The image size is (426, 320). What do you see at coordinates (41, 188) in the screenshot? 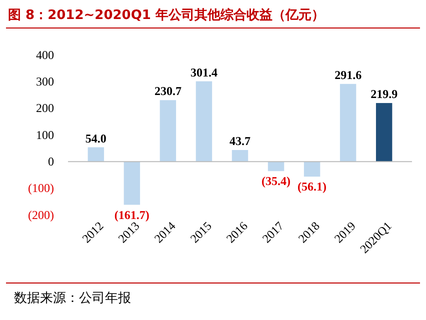
I see `y-tick-label: (100)` at bounding box center [41, 188].